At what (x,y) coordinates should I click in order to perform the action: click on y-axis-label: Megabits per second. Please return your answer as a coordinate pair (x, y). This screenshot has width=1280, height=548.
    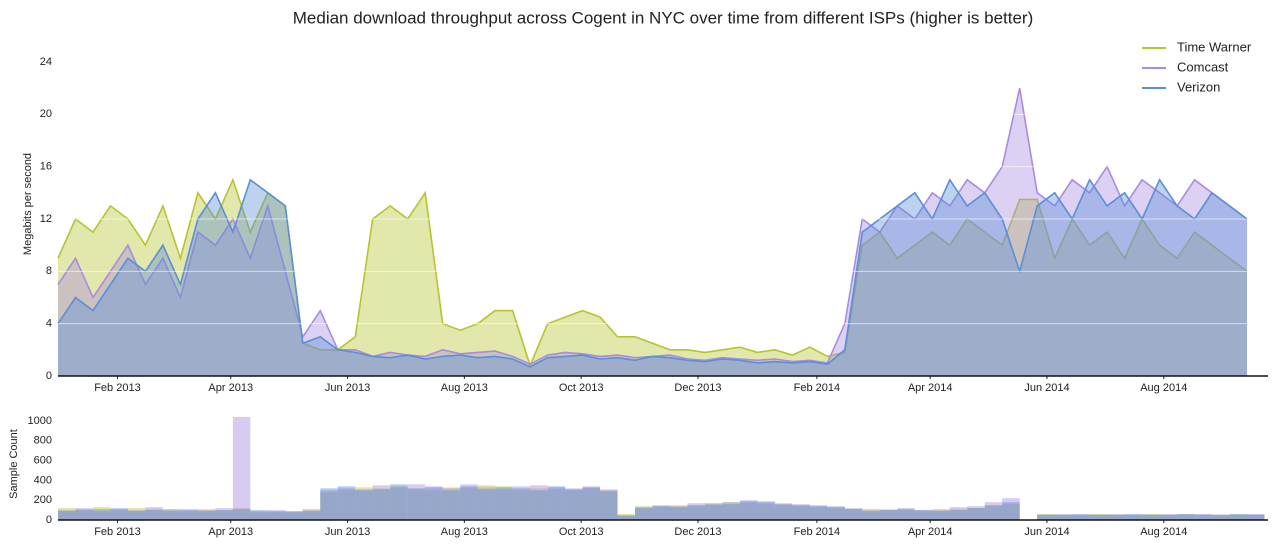
    Looking at the image, I should click on (28, 204).